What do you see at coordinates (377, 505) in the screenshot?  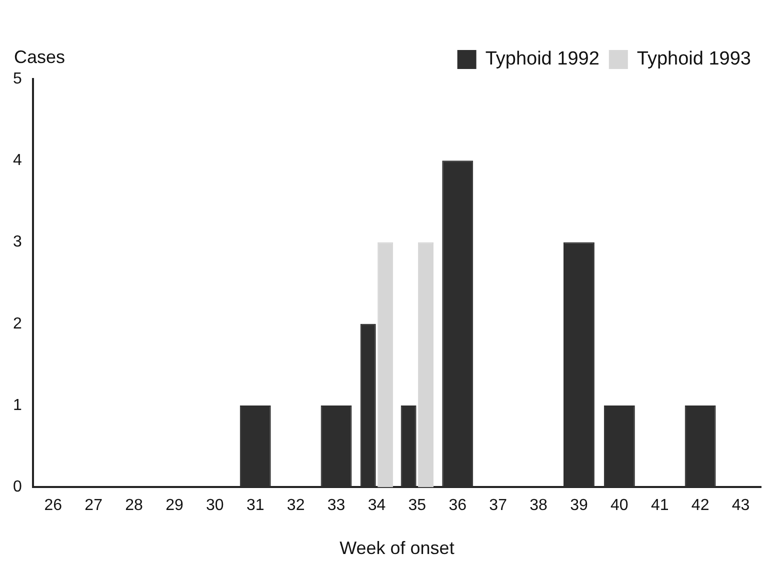 I see `x-tick-label: 34` at bounding box center [377, 505].